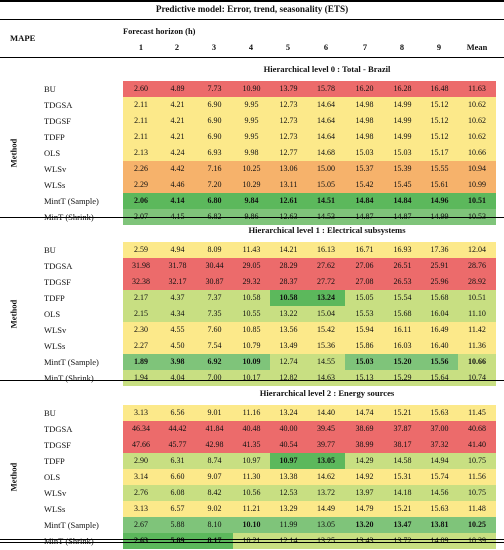 This screenshot has height=550, width=504. I want to click on mape-cell: 10.39, so click(477, 541).